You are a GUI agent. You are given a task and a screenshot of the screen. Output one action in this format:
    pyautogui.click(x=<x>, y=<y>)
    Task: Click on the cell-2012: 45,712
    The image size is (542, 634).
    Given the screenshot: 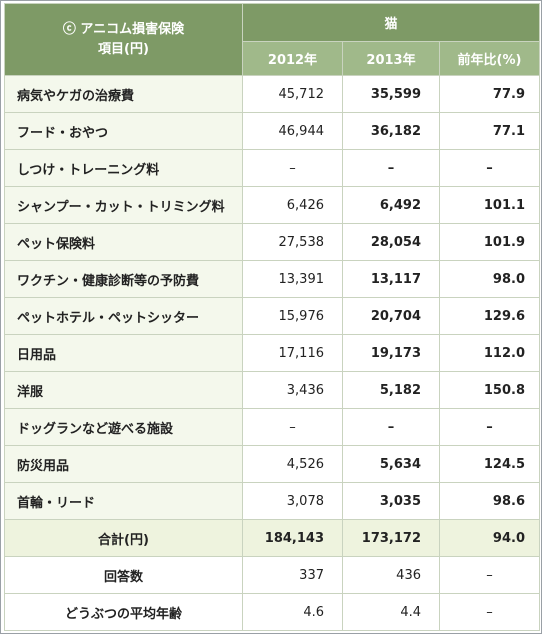 What is the action you would take?
    pyautogui.click(x=292, y=94)
    